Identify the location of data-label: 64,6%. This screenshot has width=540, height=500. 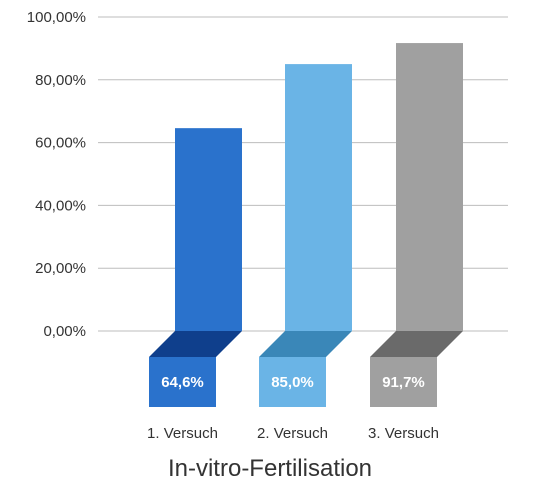
(182, 382).